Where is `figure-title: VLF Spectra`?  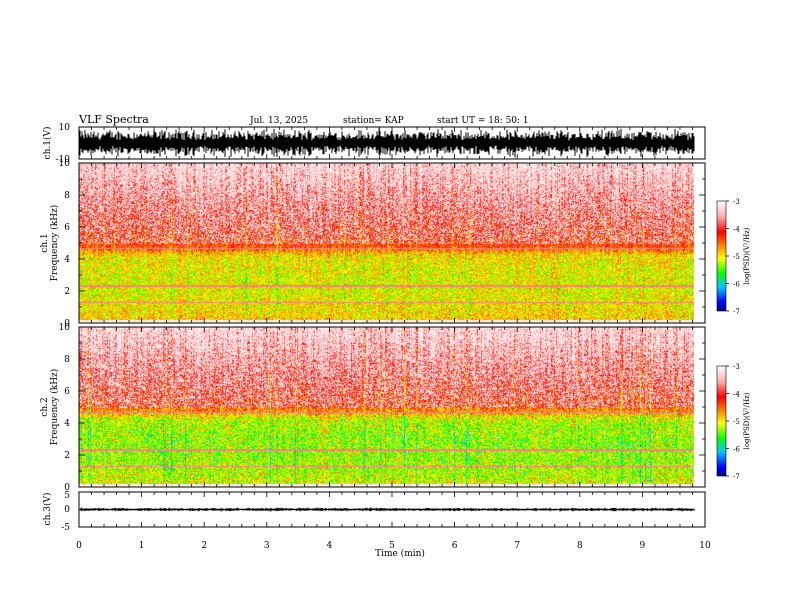 figure-title: VLF Spectra is located at coordinates (113, 119).